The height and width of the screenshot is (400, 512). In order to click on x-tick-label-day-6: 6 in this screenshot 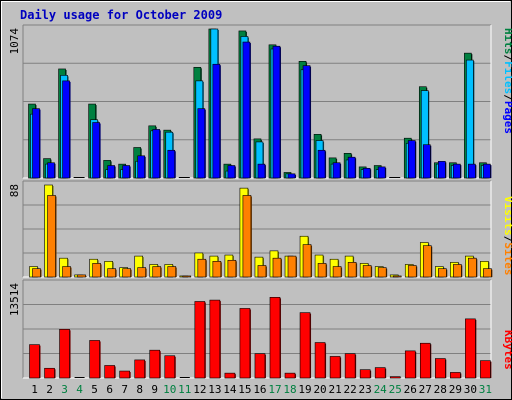, I will do `click(109, 389)`.